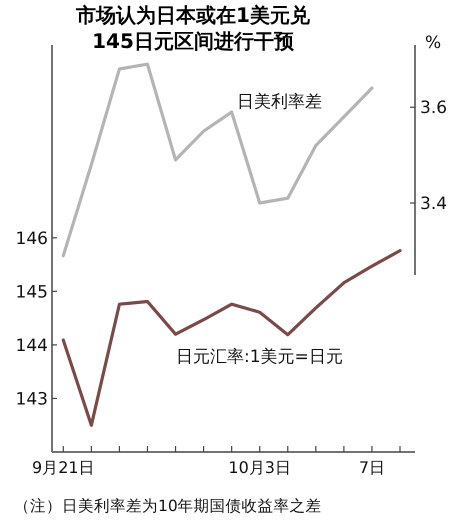 This screenshot has height=526, width=450. What do you see at coordinates (193, 28) in the screenshot?
I see `chart-title: 市场认为日本或在1美元兑145日元区间进行干预` at bounding box center [193, 28].